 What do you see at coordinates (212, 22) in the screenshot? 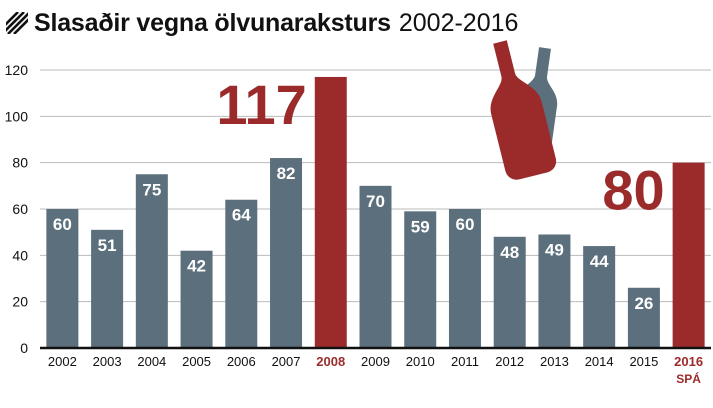
I see `chart-title: Slasaðir vegna ölvunaraksturs` at bounding box center [212, 22].